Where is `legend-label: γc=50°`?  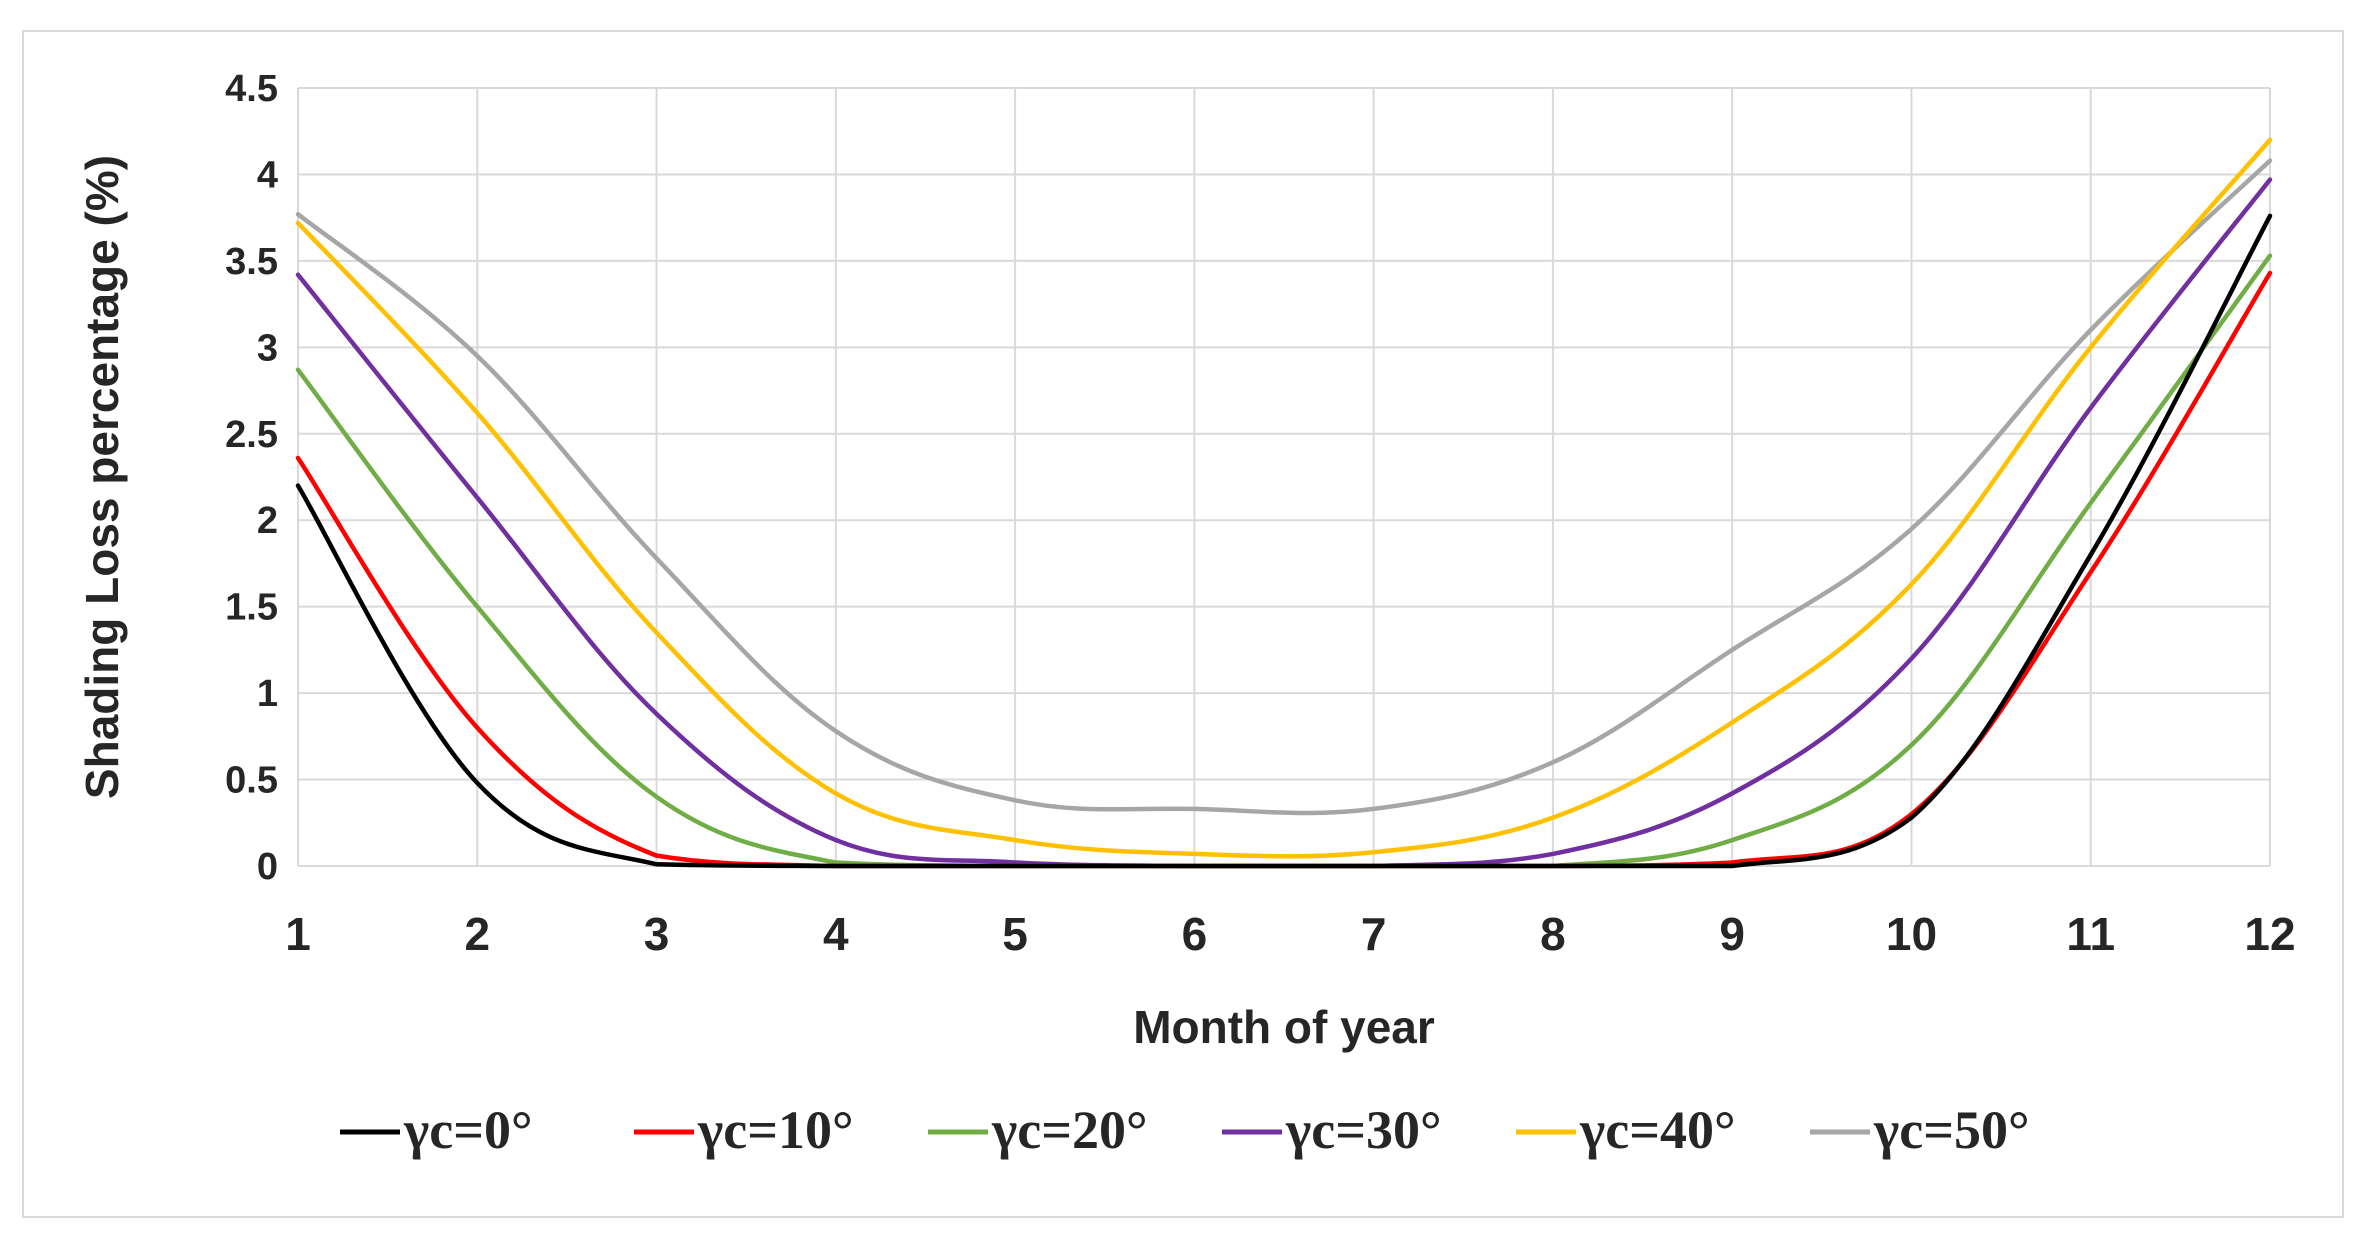
legend-label: γc=50° is located at coordinates (1951, 1130).